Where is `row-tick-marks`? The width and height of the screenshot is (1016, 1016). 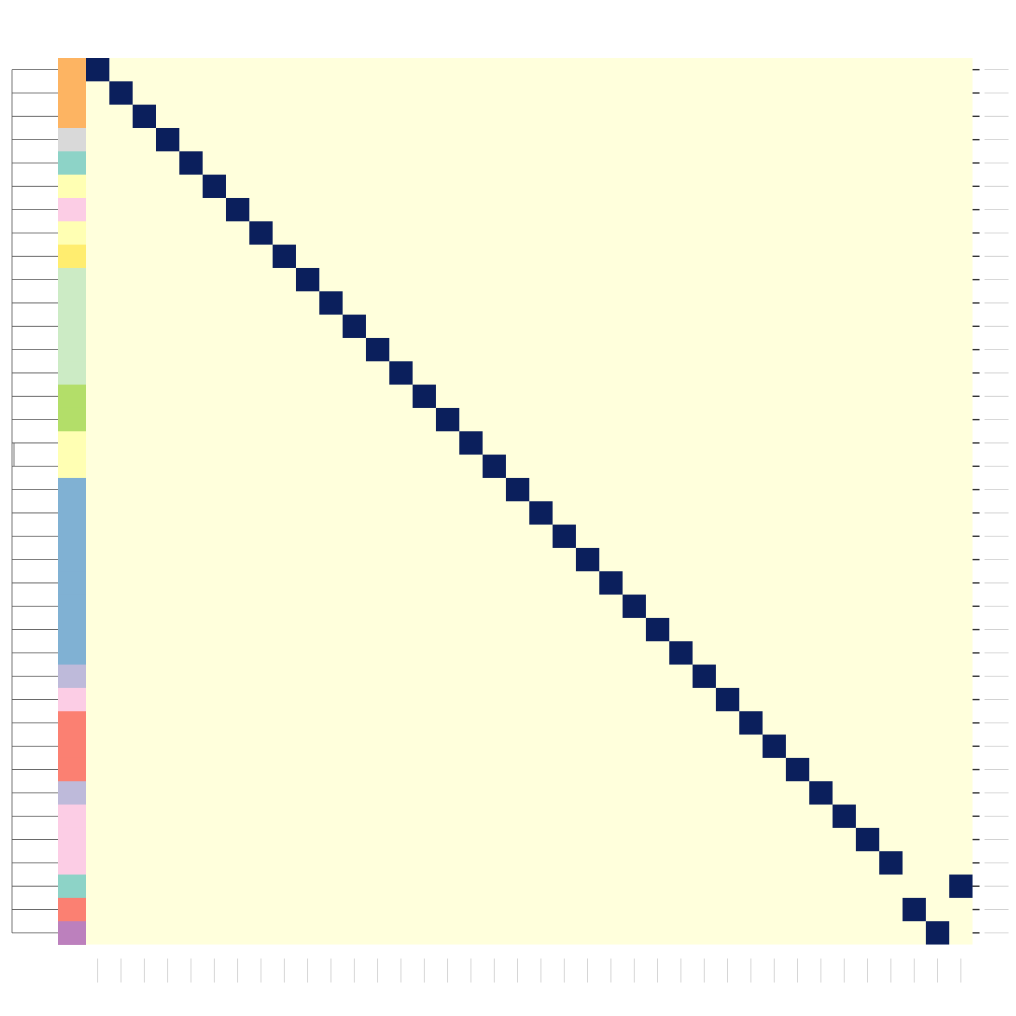
row-tick-marks is located at coordinates (990, 501).